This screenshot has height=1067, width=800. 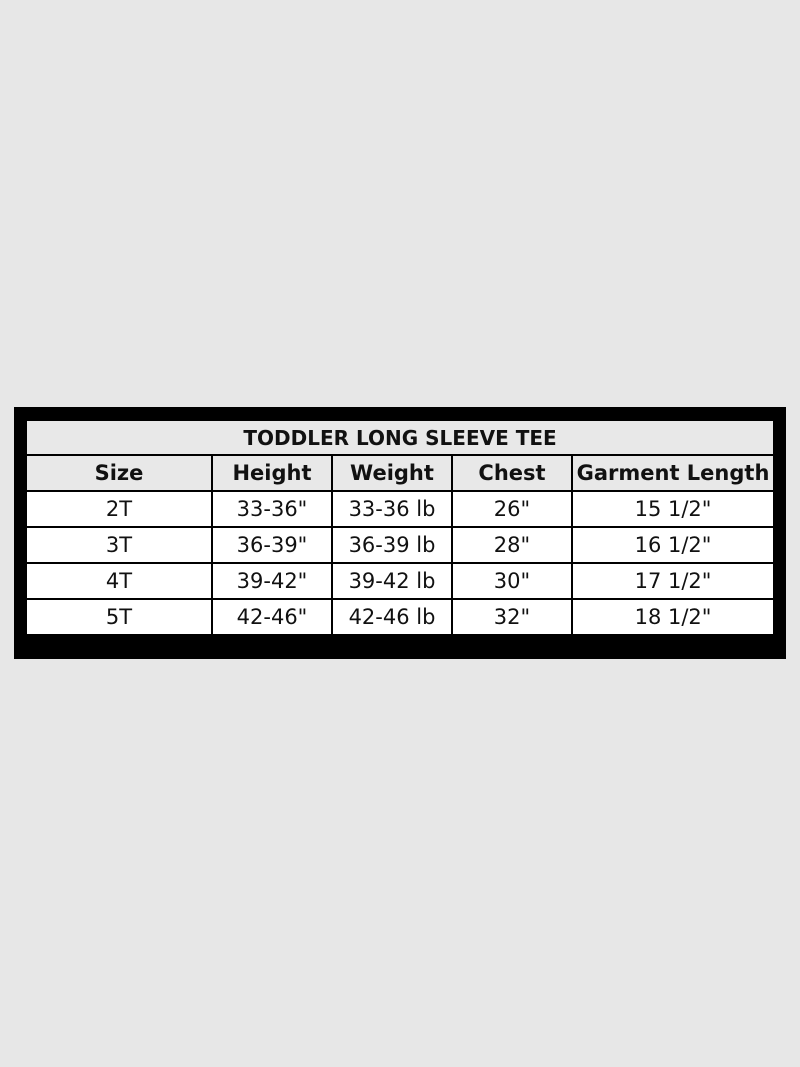 What do you see at coordinates (392, 545) in the screenshot?
I see `table-cell: 36-39 lb` at bounding box center [392, 545].